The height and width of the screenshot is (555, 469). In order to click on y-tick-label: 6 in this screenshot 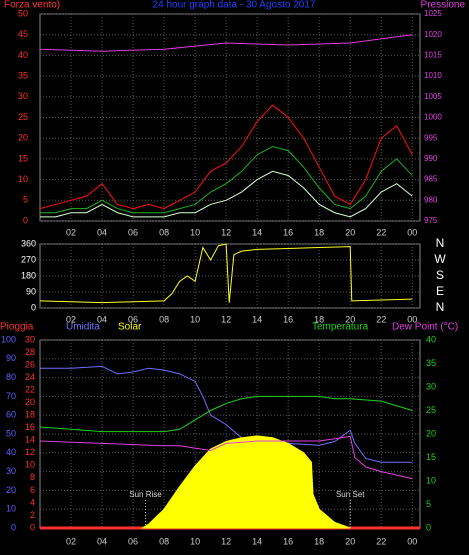, I will do `click(32, 490)`.